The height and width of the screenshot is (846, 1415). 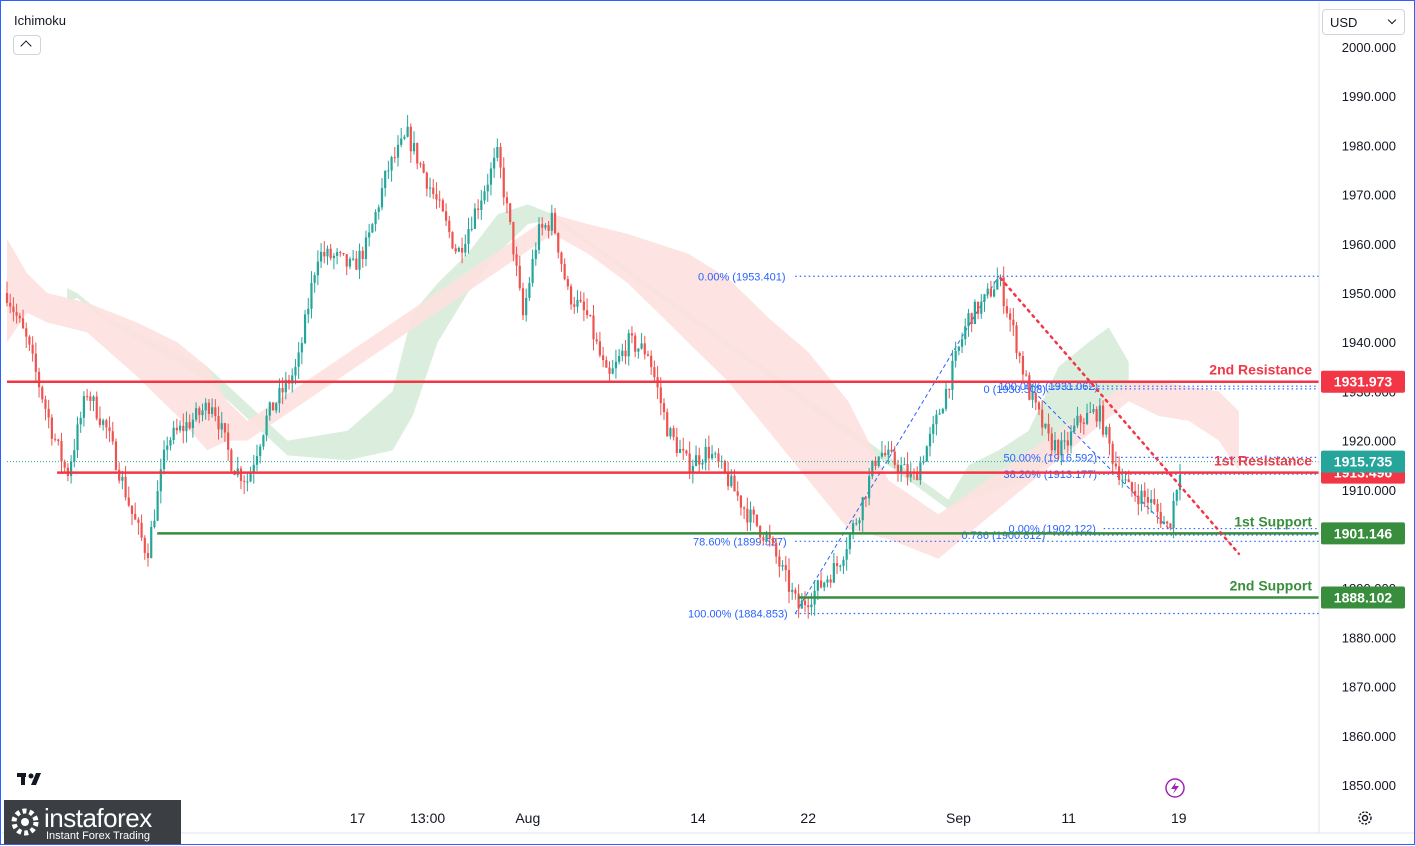 I want to click on level-1st-resistance: 1st Resistance, so click(x=688, y=463).